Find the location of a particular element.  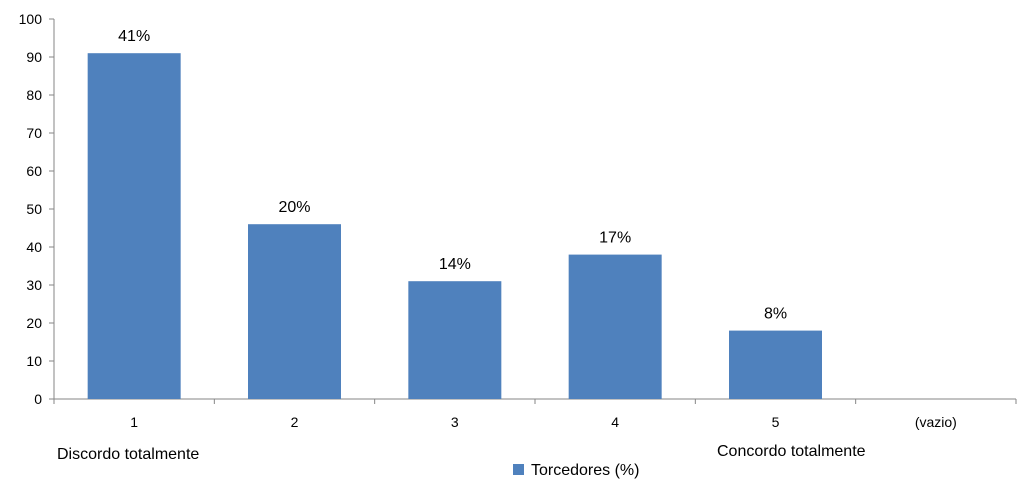

y-tick-label: 50 is located at coordinates (34, 209).